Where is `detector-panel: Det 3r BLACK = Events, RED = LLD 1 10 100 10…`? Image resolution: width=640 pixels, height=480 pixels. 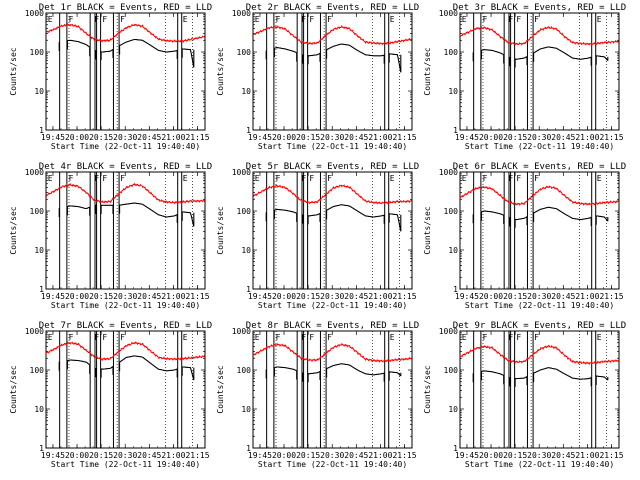 detector-panel: Det 3r BLACK = Events, RED = LLD 1 10 100 10… is located at coordinates (524, 77).